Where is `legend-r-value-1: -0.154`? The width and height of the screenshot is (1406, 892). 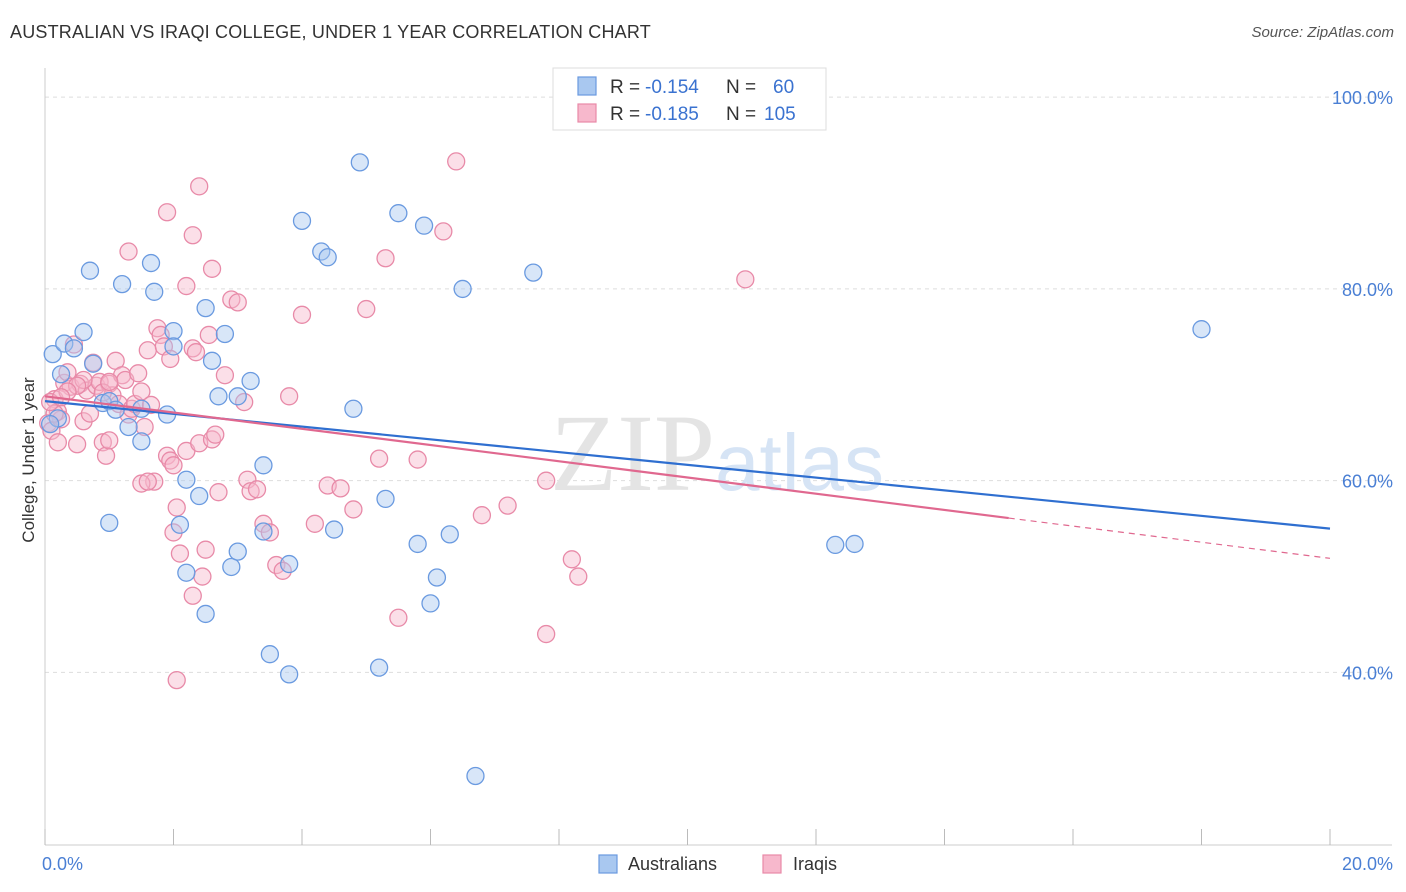
legend-r-value-1: -0.154 is located at coordinates (672, 87).